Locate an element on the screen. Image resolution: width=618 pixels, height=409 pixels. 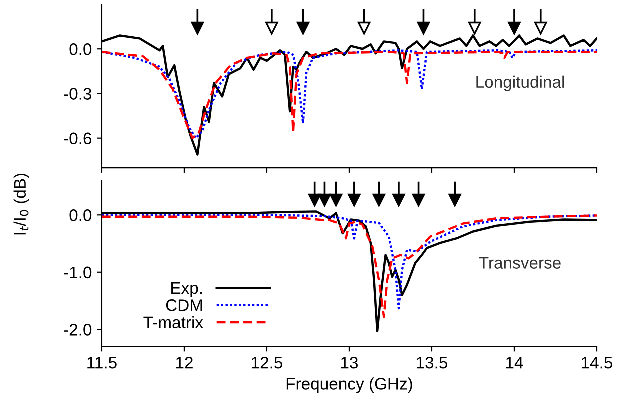
x-axis-title: Frequency (GHz) is located at coordinates (349, 386).